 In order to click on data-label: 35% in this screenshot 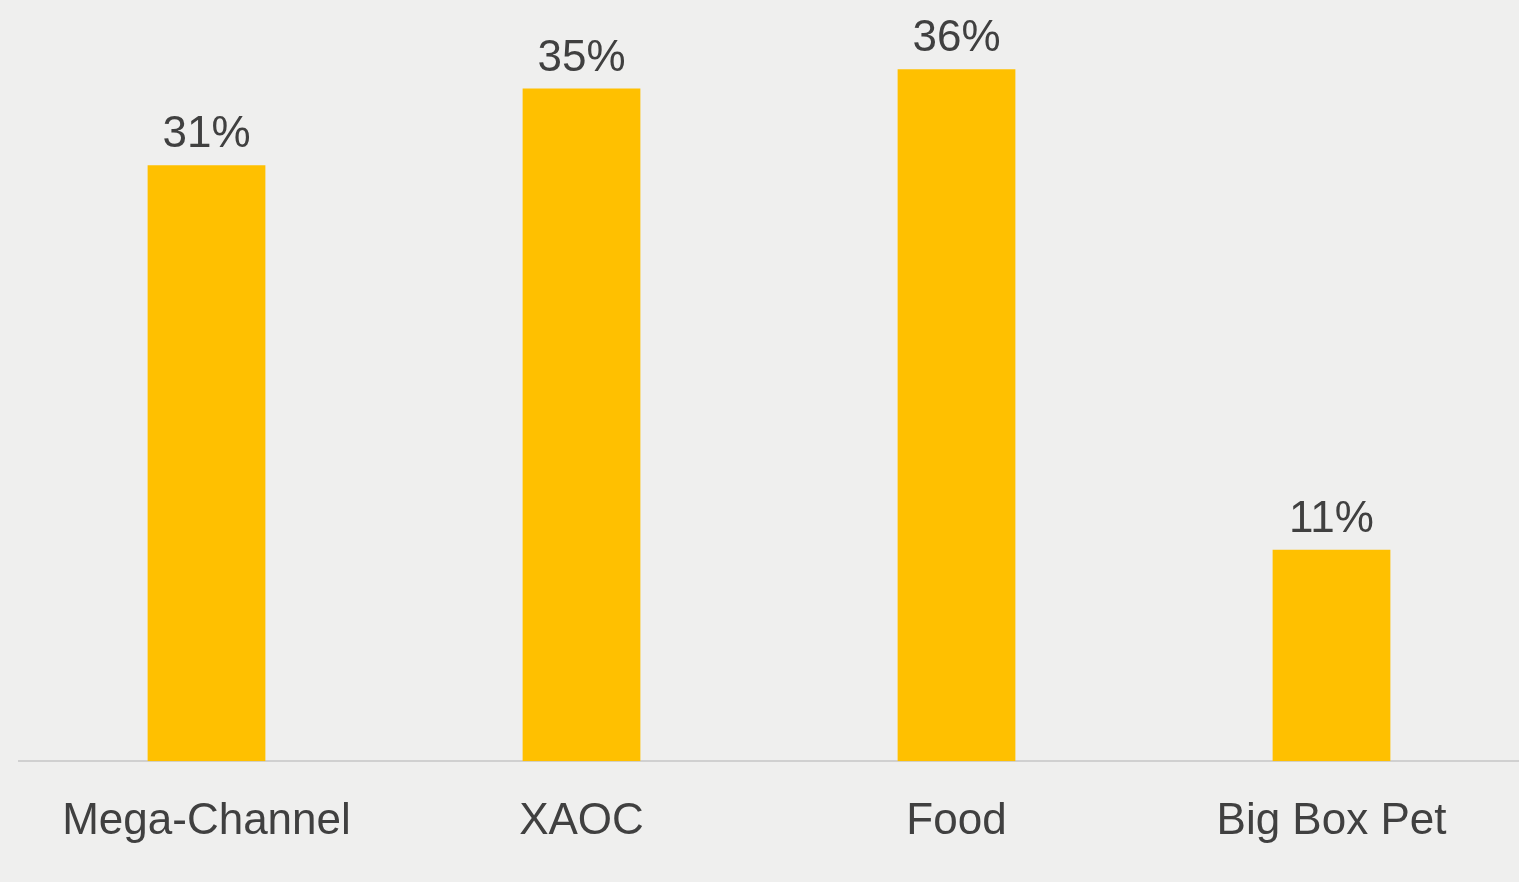, I will do `click(581, 55)`.